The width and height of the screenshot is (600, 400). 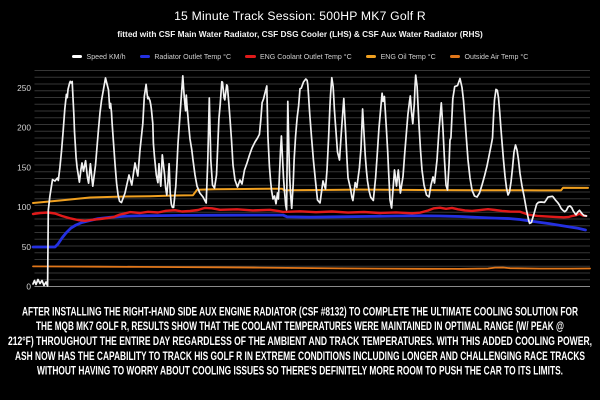 I want to click on svg-text: 250, so click(x=24, y=88).